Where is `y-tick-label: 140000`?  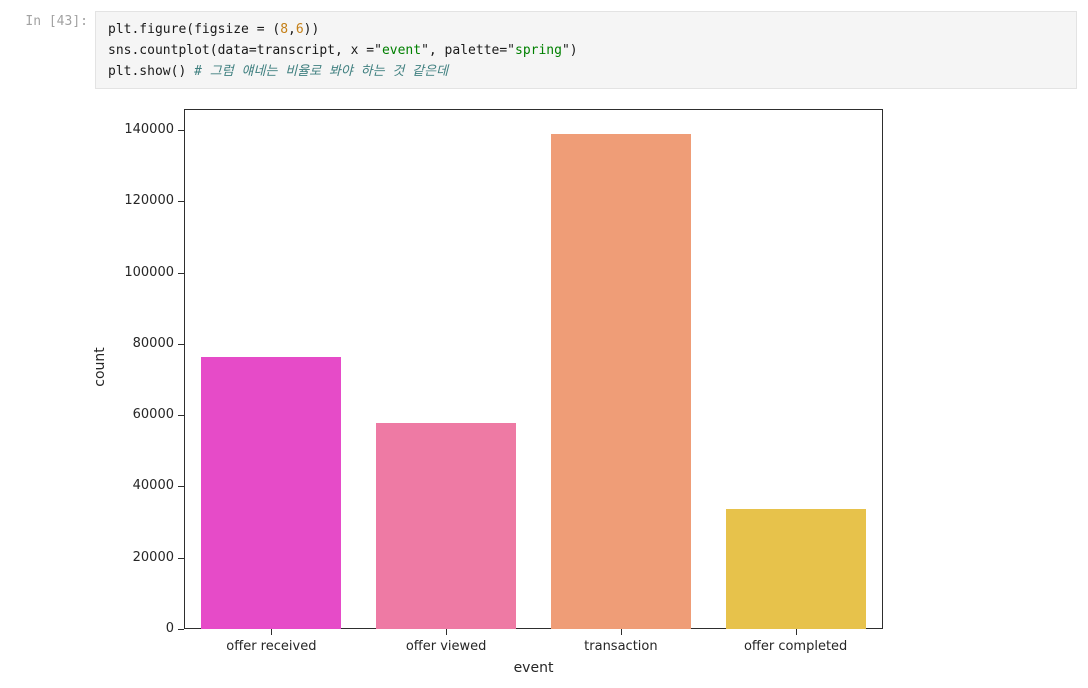
y-tick-label: 140000 is located at coordinates (149, 130).